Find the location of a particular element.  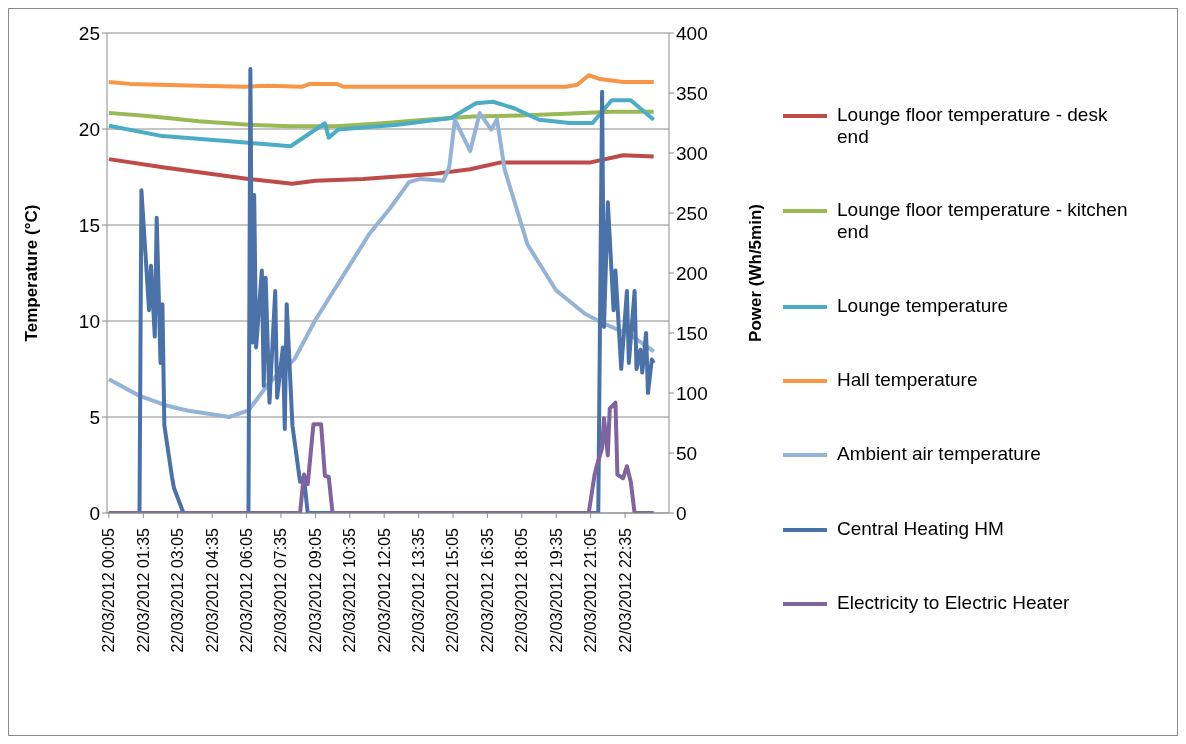

x-tick-label: 22/03/2012 04:35 is located at coordinates (212, 590).